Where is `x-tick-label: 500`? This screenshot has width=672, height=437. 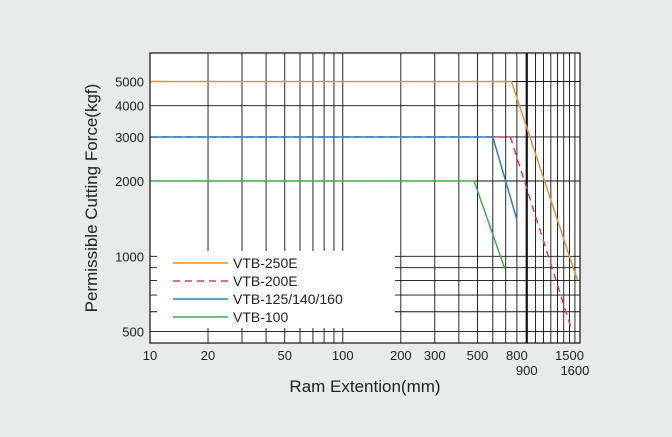
x-tick-label: 500 is located at coordinates (478, 355).